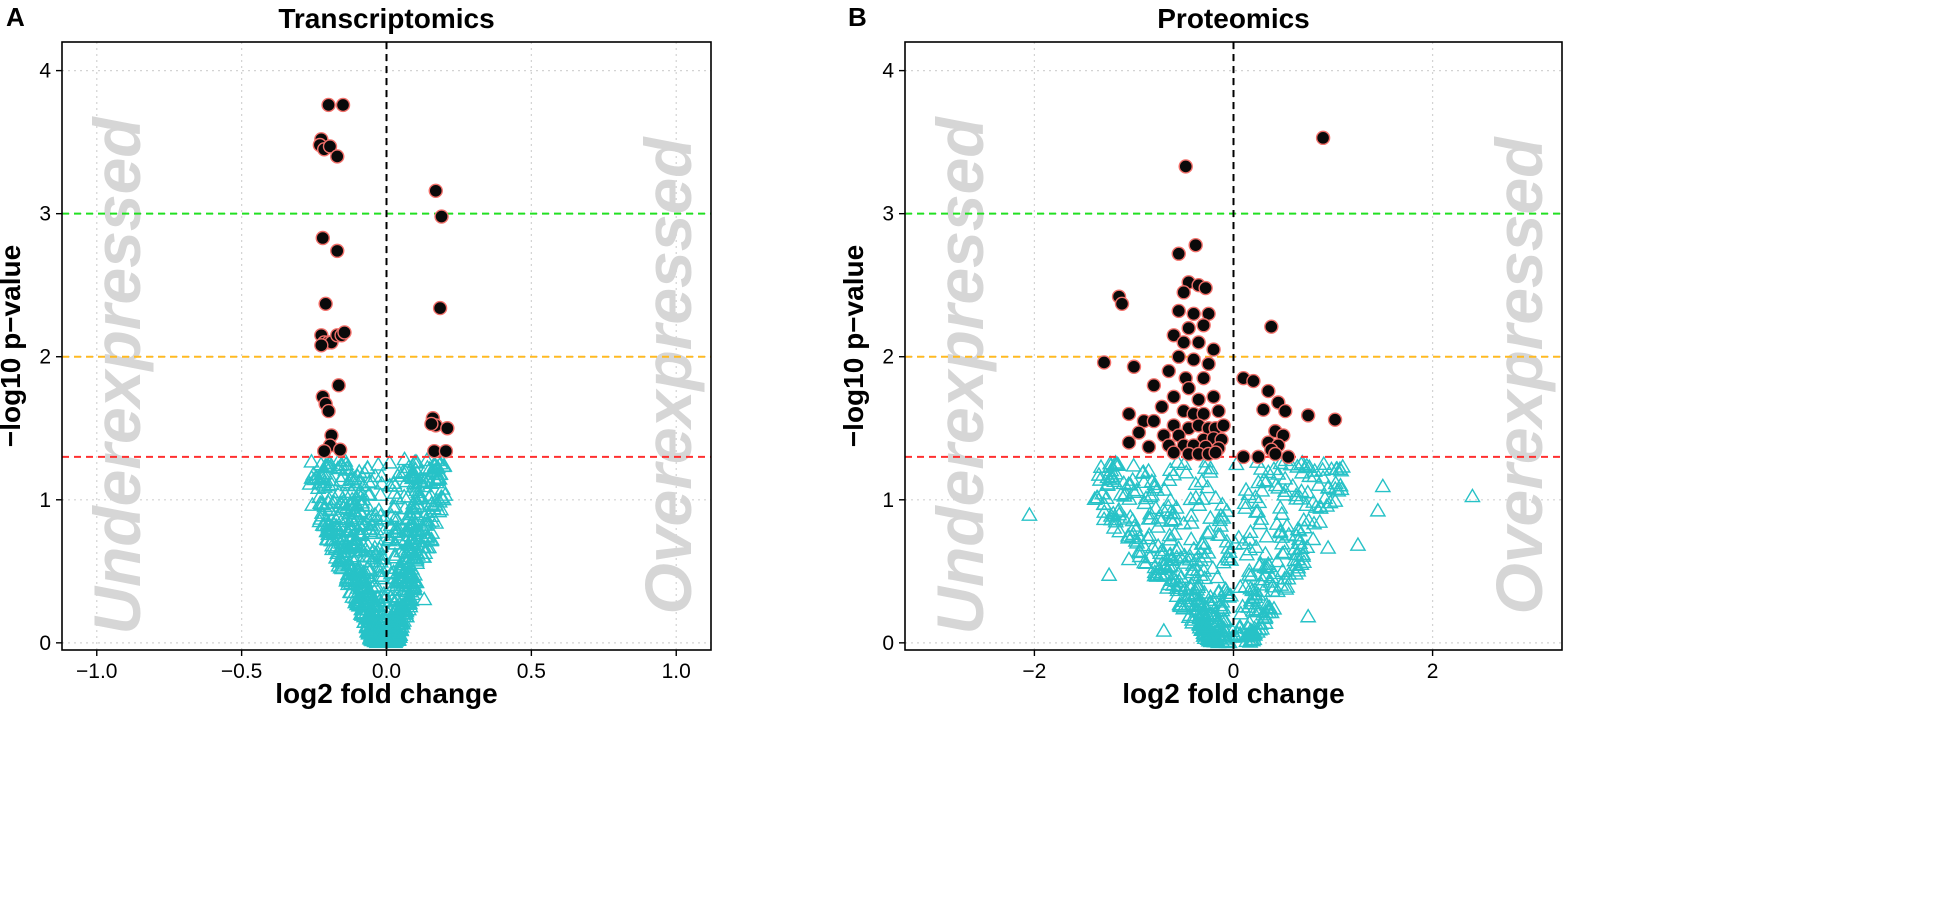  I want to click on panel-letter: B, so click(857, 17).